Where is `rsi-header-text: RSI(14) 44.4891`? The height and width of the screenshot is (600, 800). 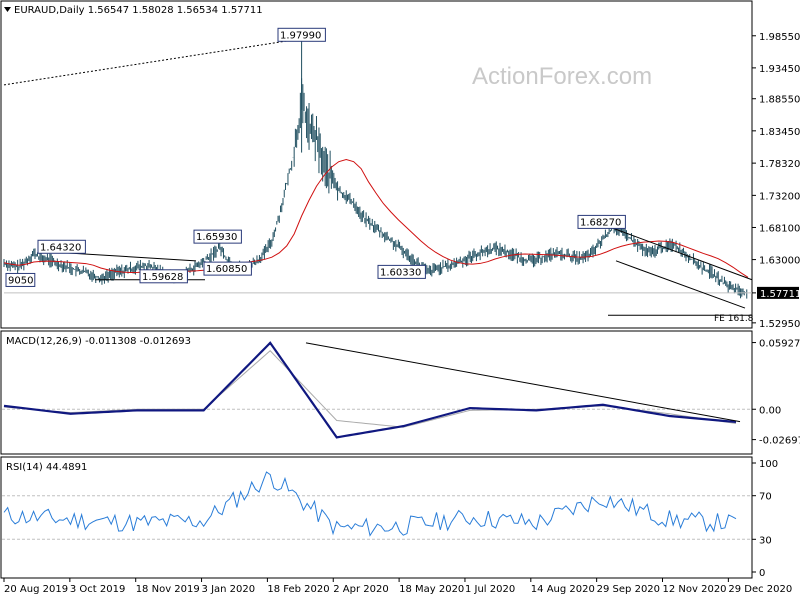 rsi-header-text: RSI(14) 44.4891 is located at coordinates (46, 467).